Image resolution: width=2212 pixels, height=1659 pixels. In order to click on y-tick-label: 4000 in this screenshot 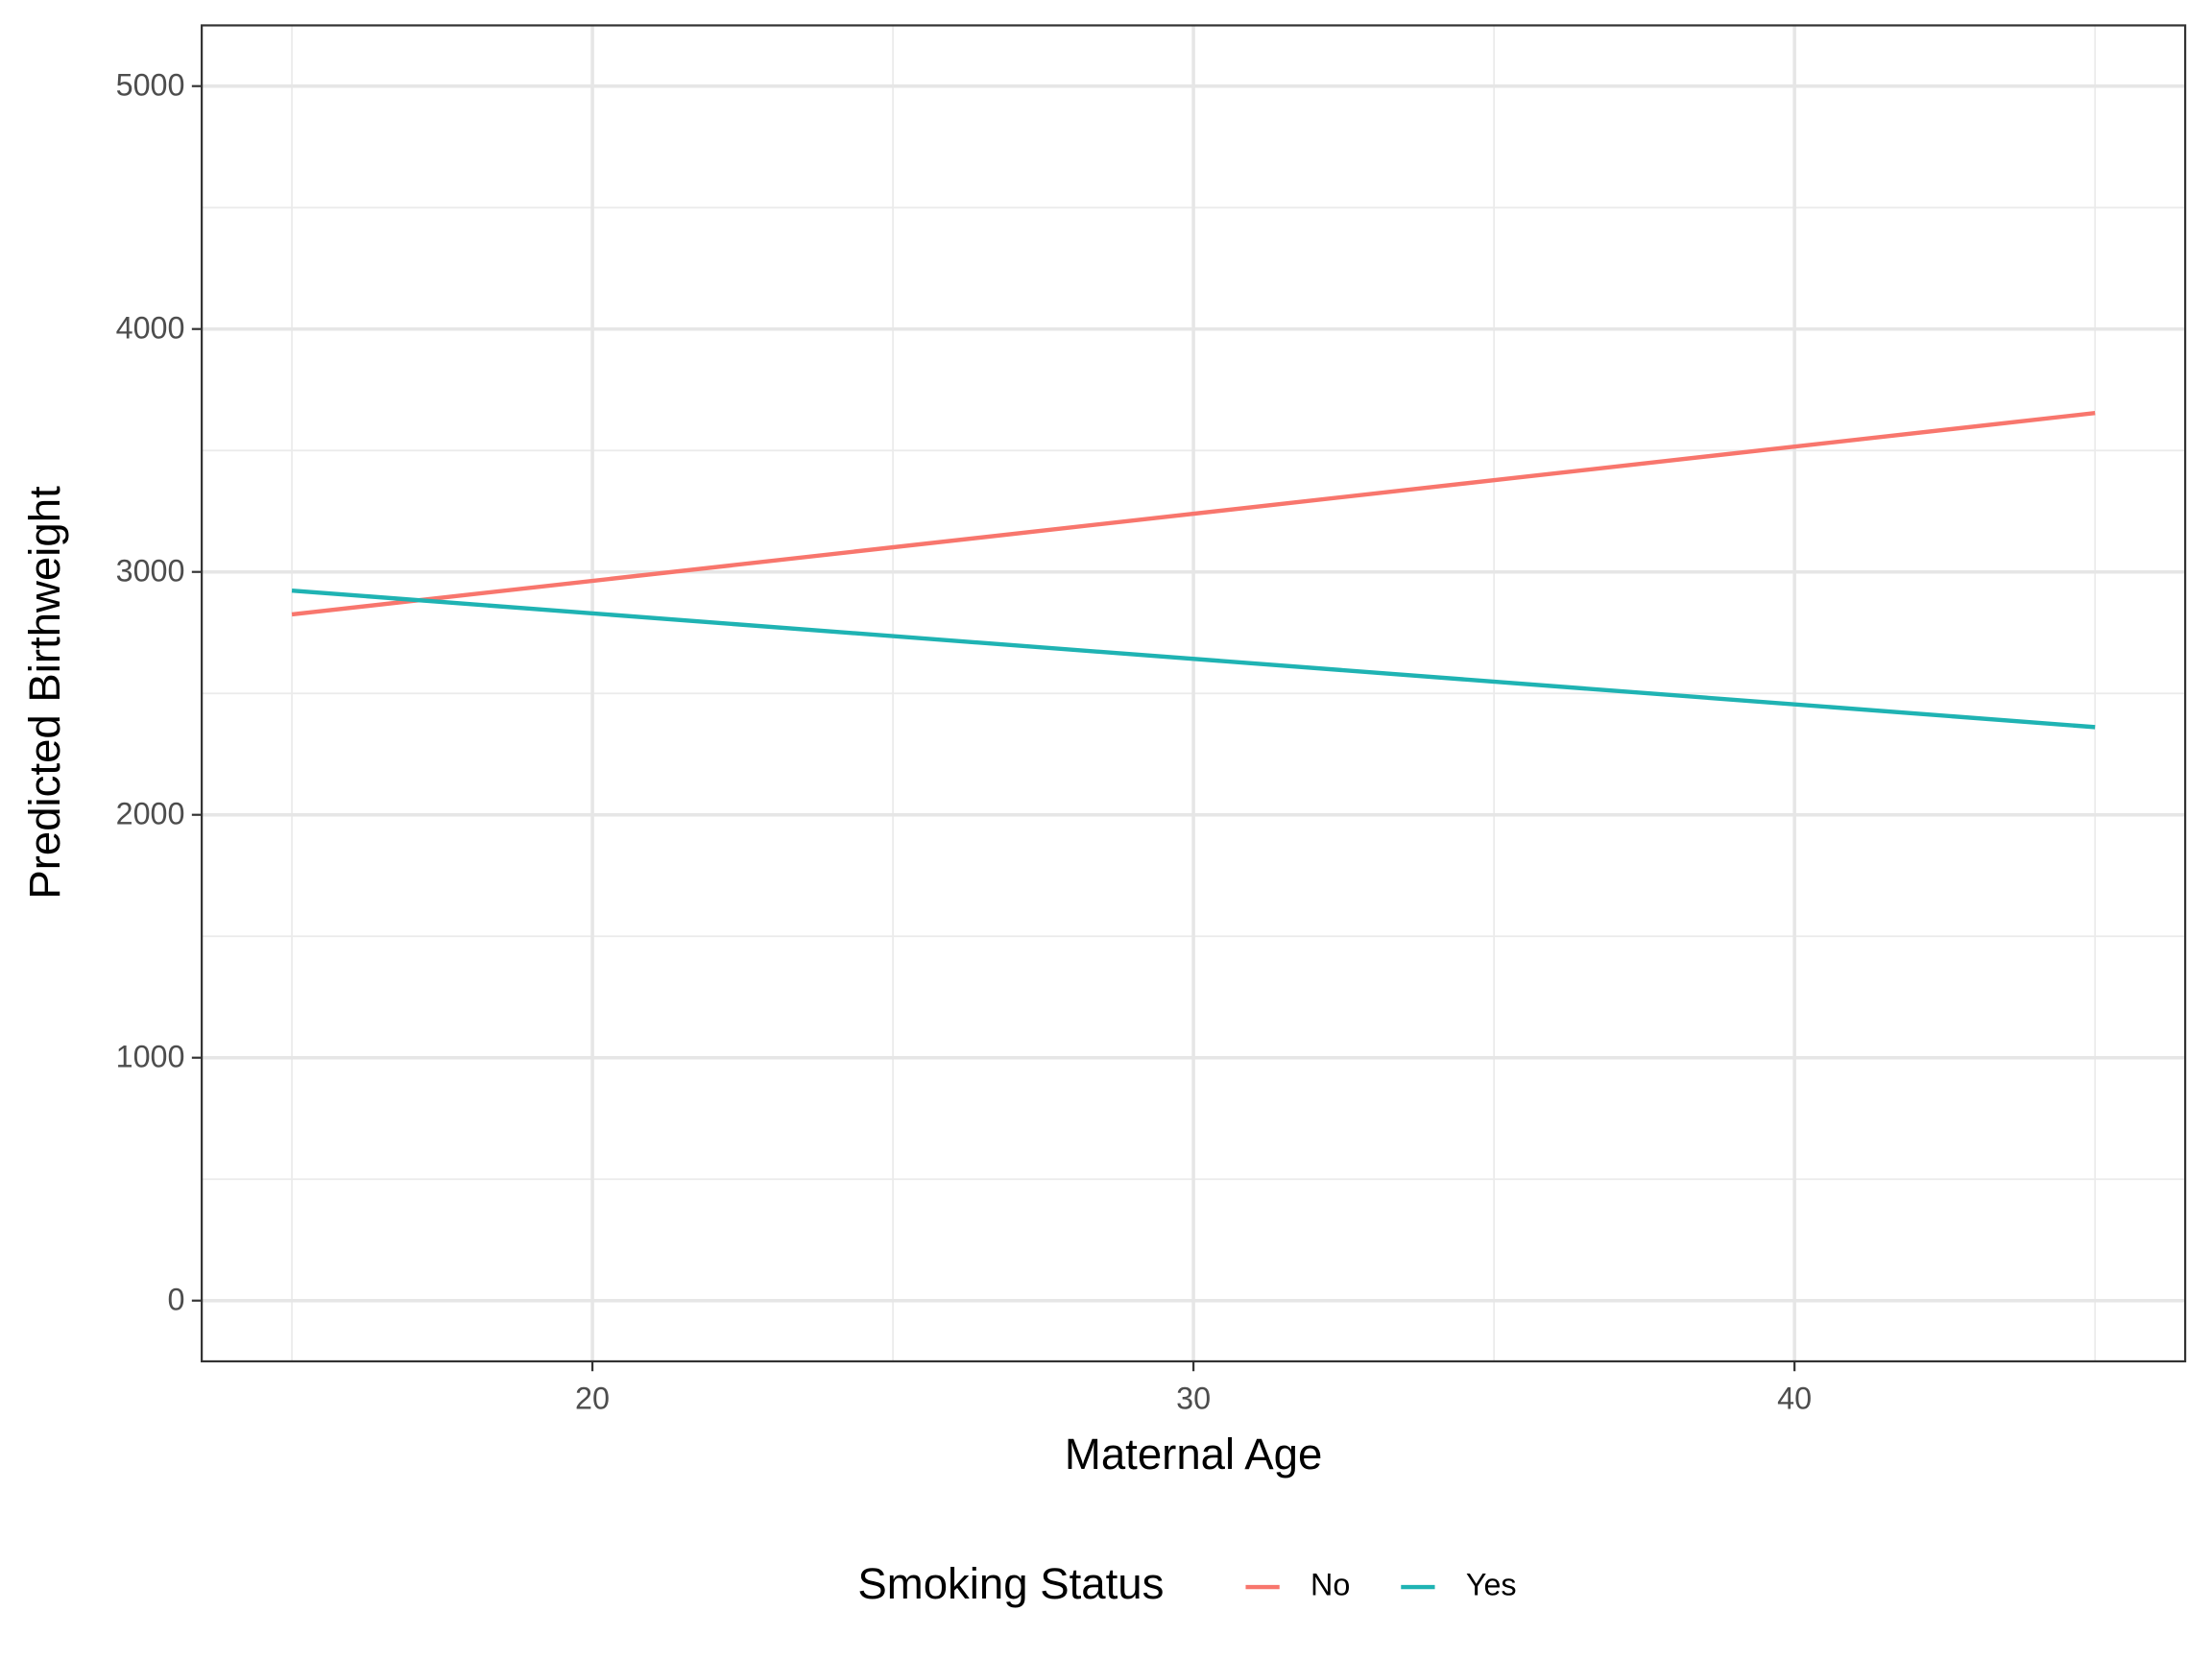, I will do `click(150, 329)`.